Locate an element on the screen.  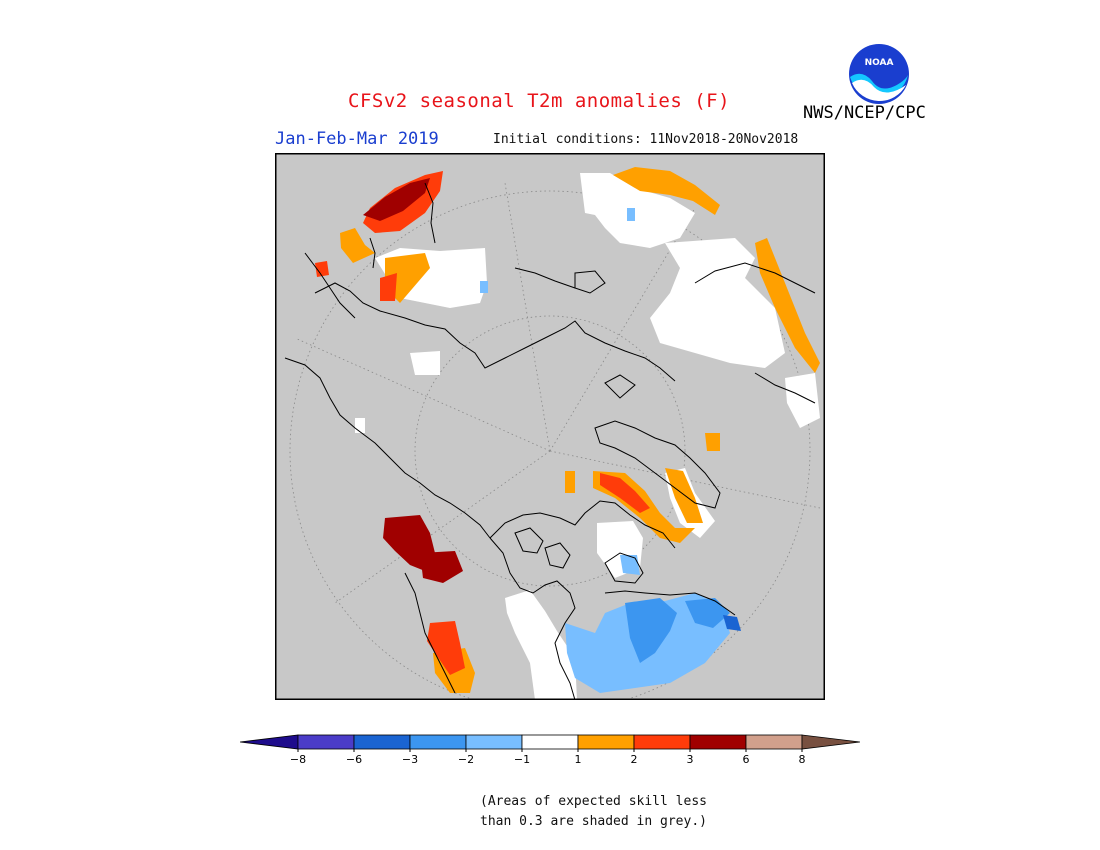
legend-label: −1 is located at coordinates (522, 759).